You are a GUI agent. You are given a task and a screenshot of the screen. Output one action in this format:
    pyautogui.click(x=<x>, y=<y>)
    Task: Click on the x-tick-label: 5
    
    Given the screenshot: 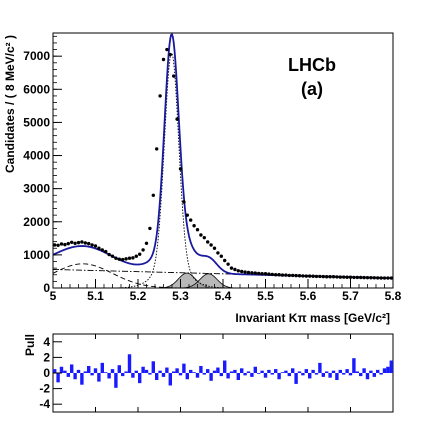 What is the action you would take?
    pyautogui.click(x=53, y=296)
    